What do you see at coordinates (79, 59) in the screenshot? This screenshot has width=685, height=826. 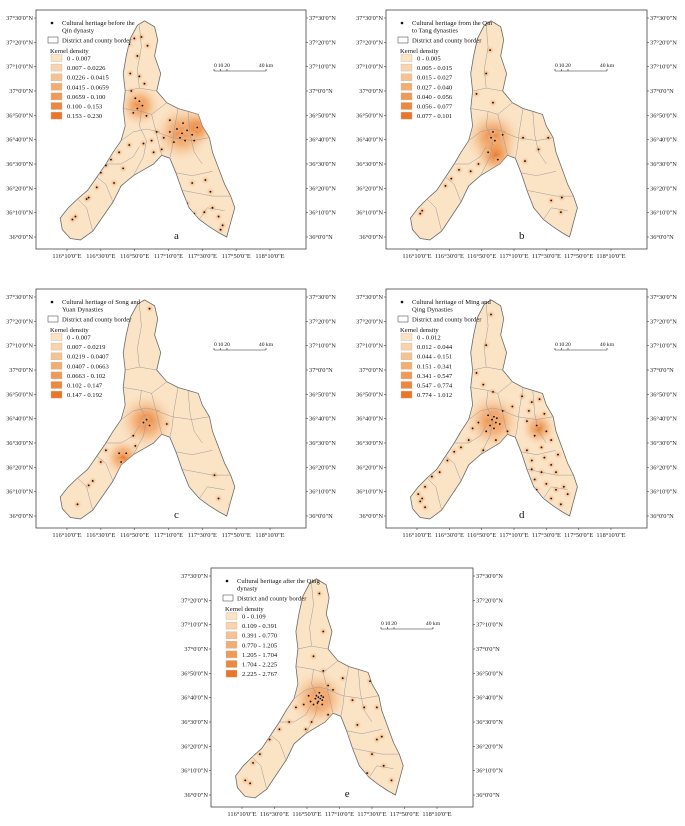 I see `legend-class-label: 0 - 0.007` at bounding box center [79, 59].